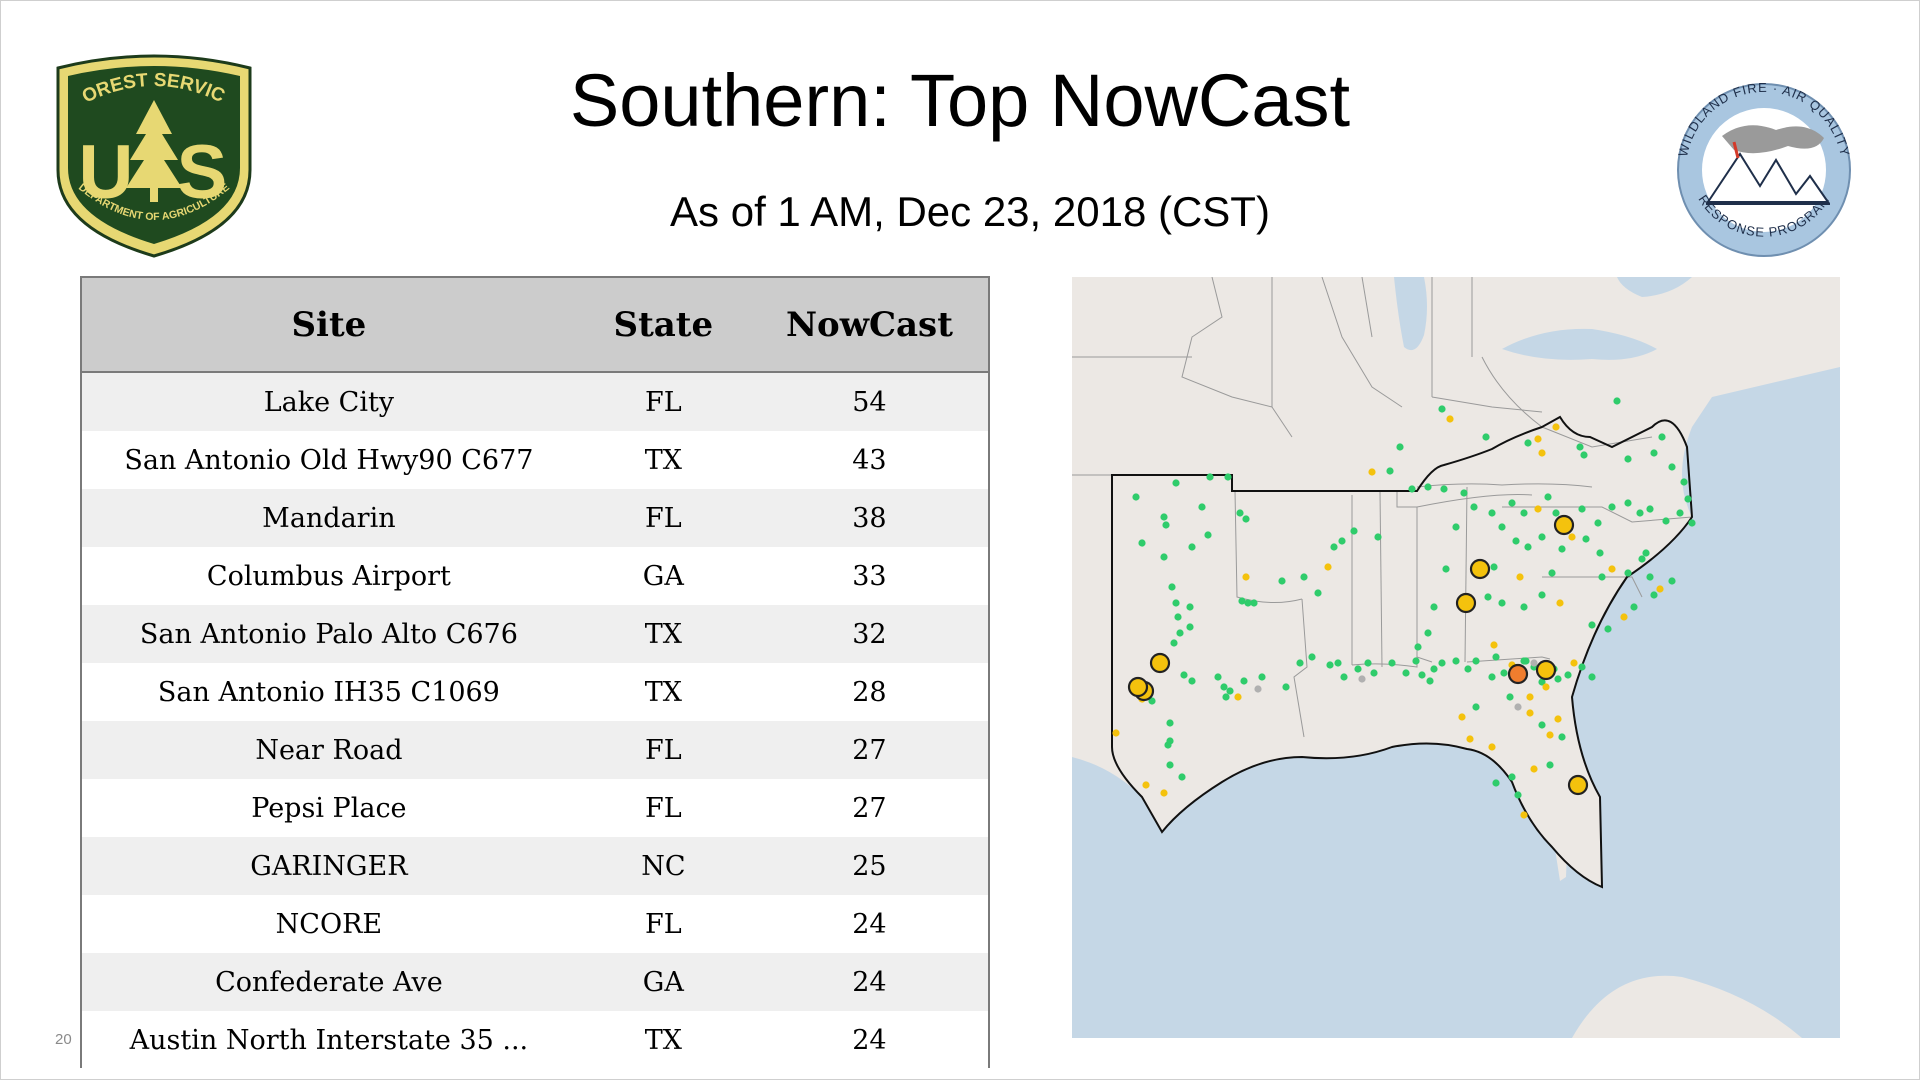  Describe the element at coordinates (1402, 652) in the screenshot. I see `region-outline` at that location.